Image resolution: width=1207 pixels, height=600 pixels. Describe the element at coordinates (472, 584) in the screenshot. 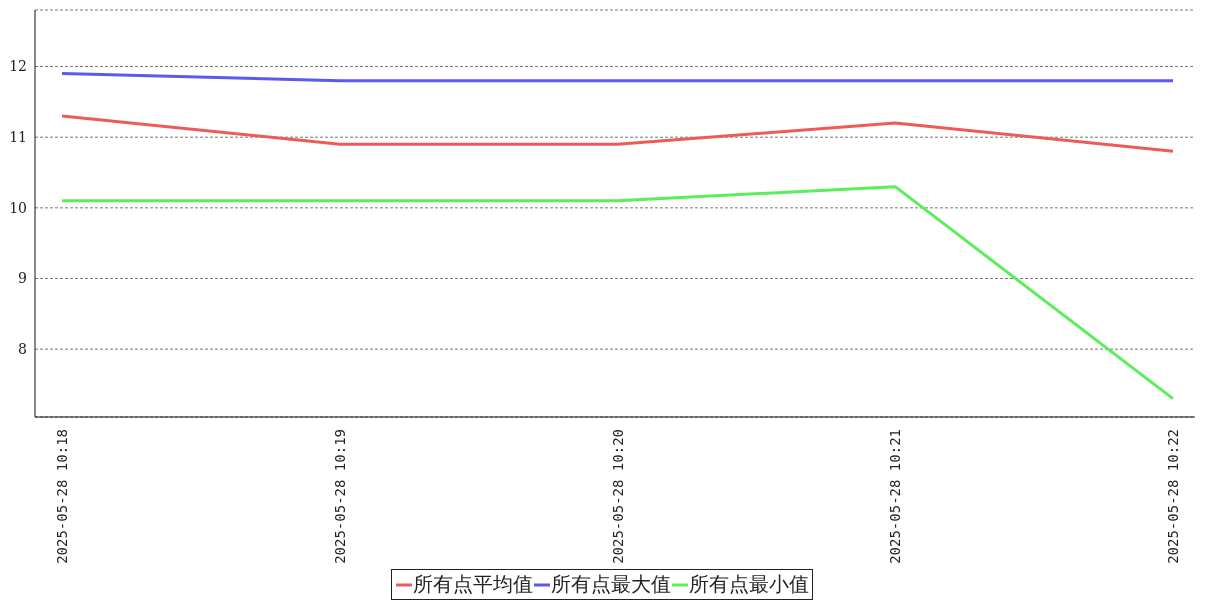

I see `legend-label: 所有点平均值` at that location.